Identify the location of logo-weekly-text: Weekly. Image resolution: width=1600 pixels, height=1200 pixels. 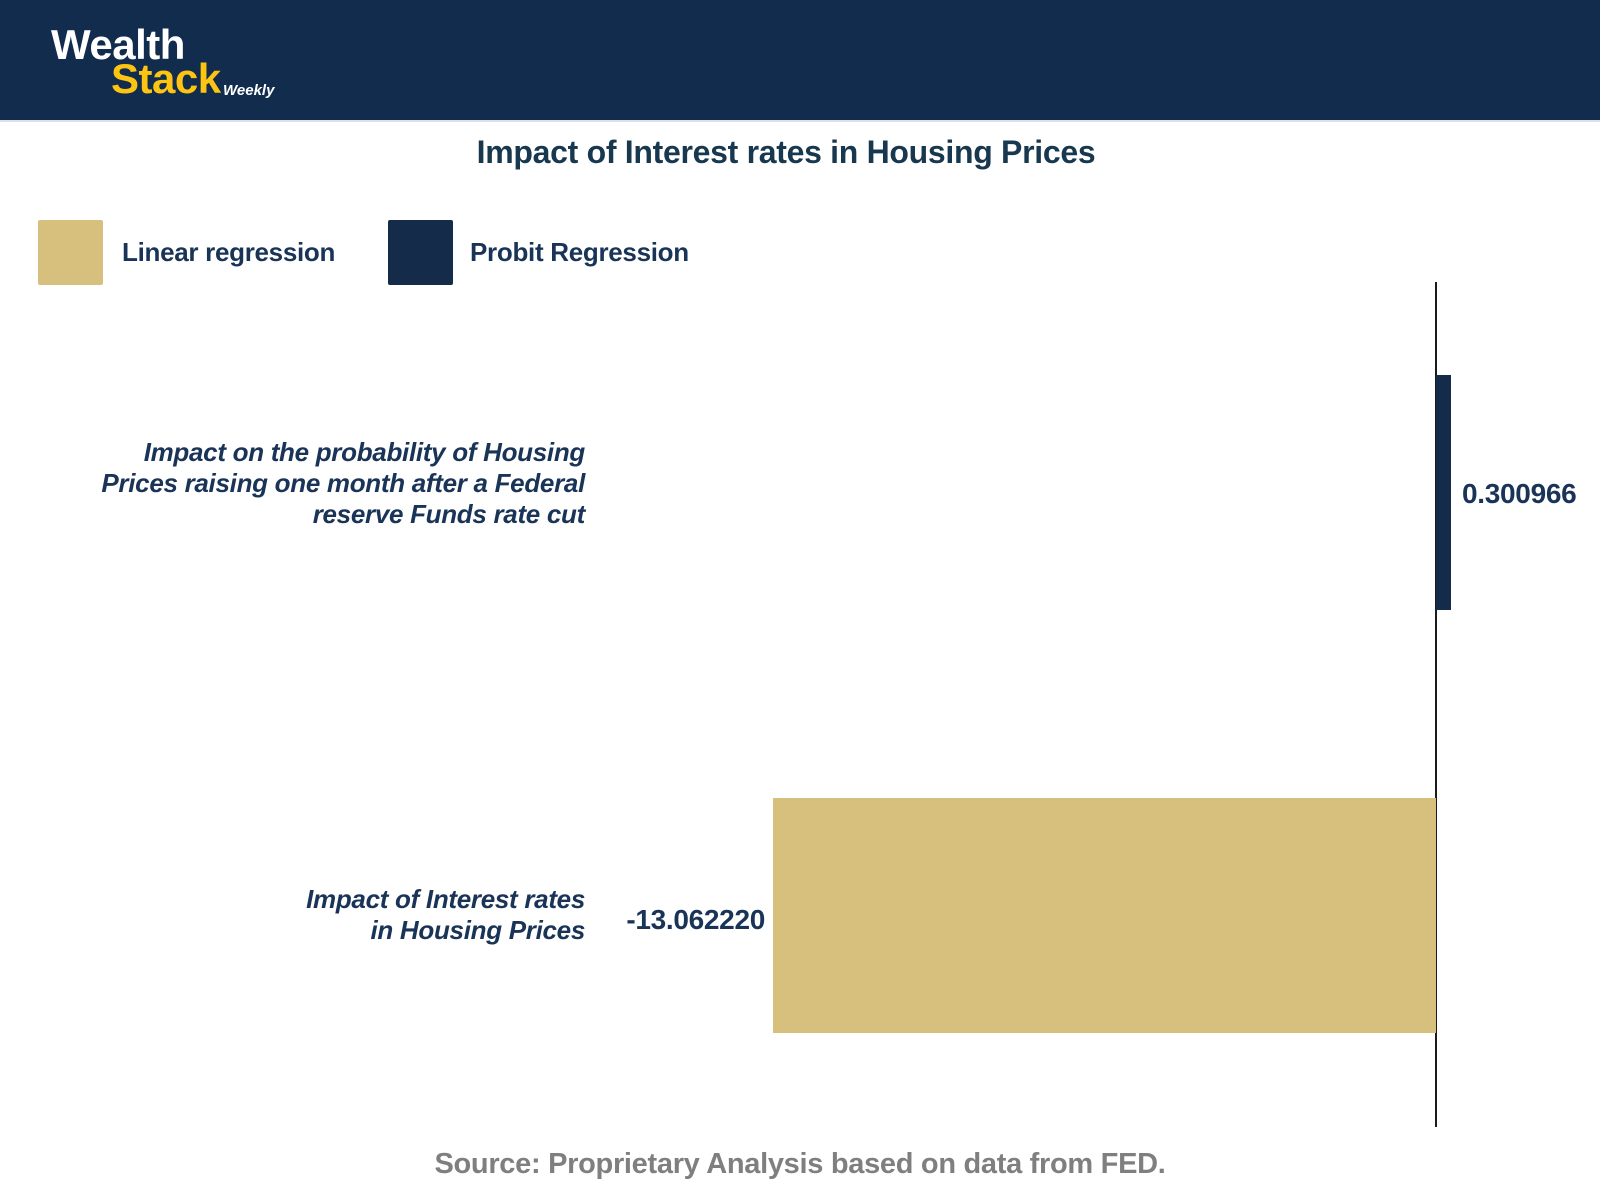
(249, 90).